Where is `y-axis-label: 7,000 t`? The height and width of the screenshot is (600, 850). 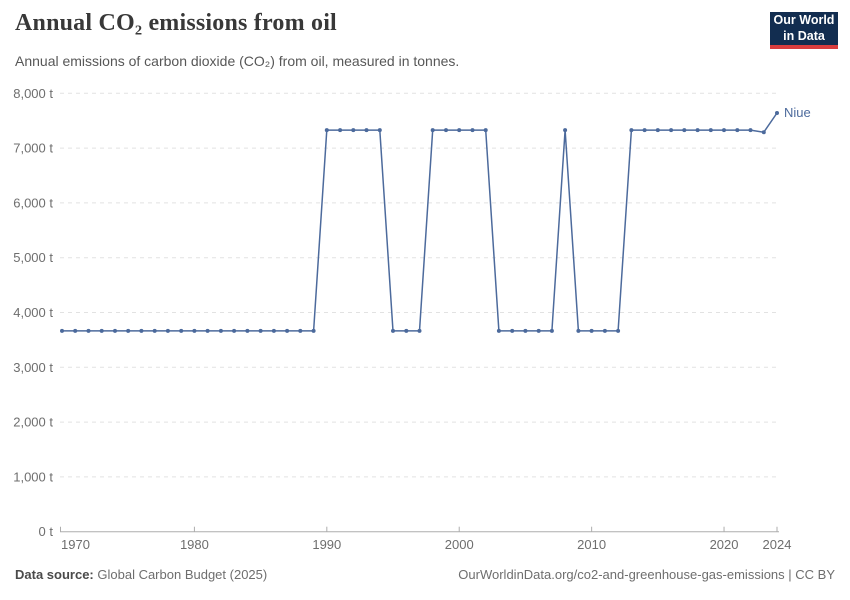 y-axis-label: 7,000 t is located at coordinates (33, 148).